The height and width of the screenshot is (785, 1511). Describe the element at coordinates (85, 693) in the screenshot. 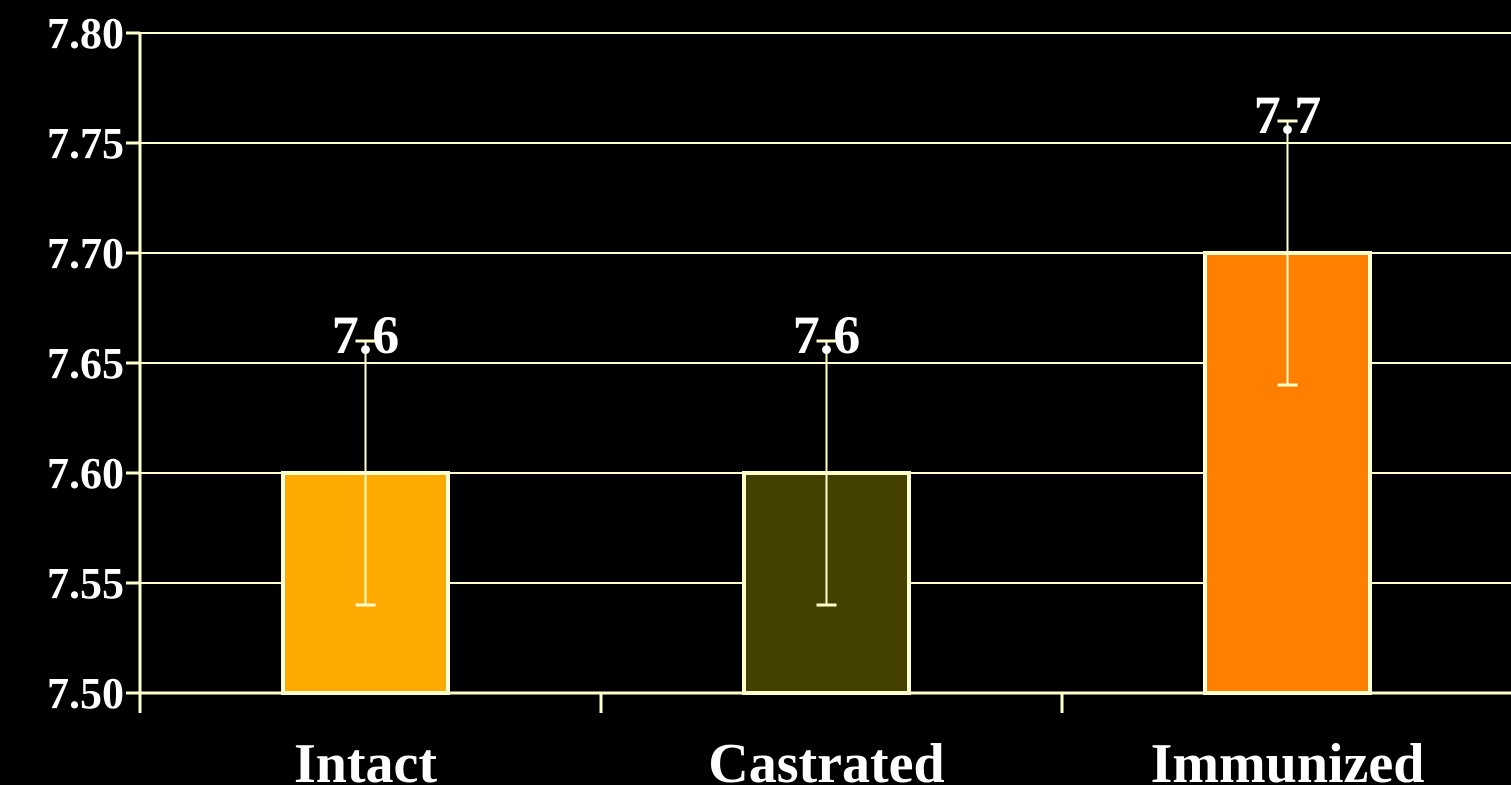

I see `y-tick-label: 7.50` at that location.